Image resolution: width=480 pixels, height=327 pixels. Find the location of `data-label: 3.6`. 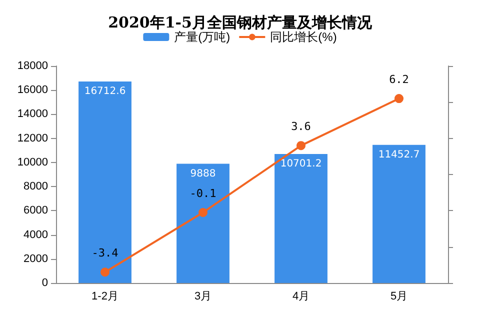

data-label: 3.6 is located at coordinates (301, 127).